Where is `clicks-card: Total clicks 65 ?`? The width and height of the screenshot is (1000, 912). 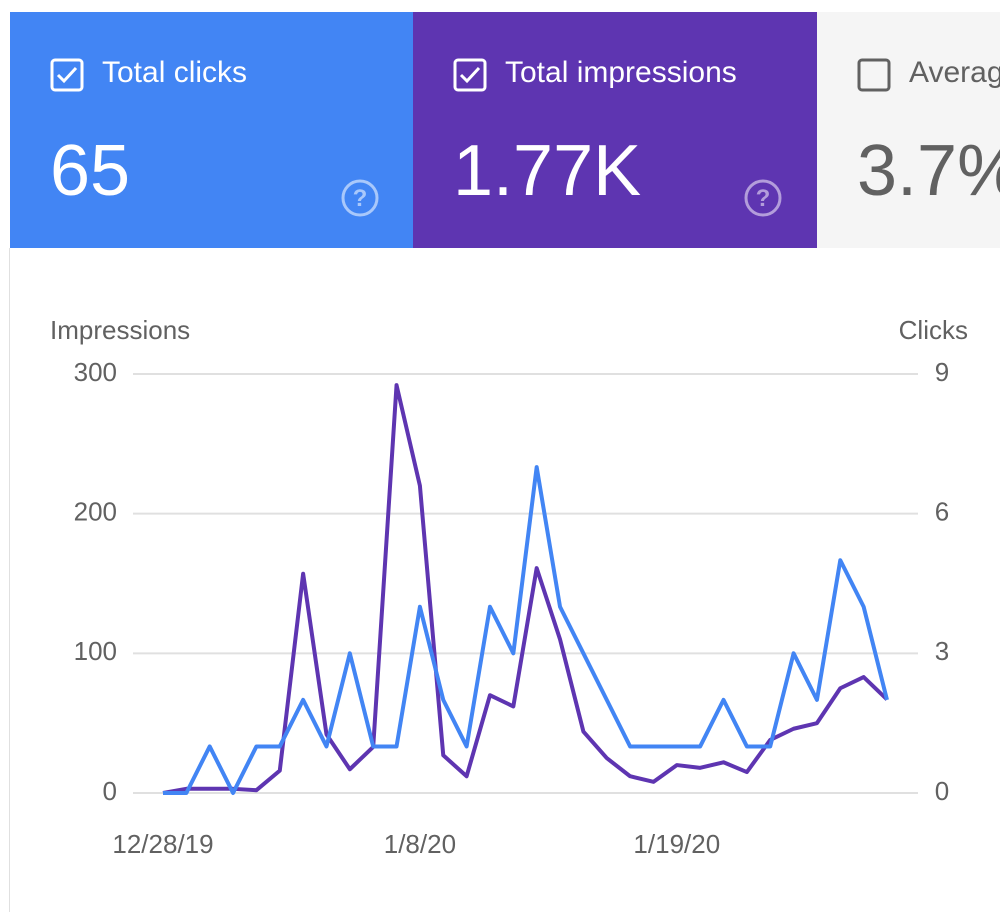 clicks-card: Total clicks 65 ? is located at coordinates (211, 130).